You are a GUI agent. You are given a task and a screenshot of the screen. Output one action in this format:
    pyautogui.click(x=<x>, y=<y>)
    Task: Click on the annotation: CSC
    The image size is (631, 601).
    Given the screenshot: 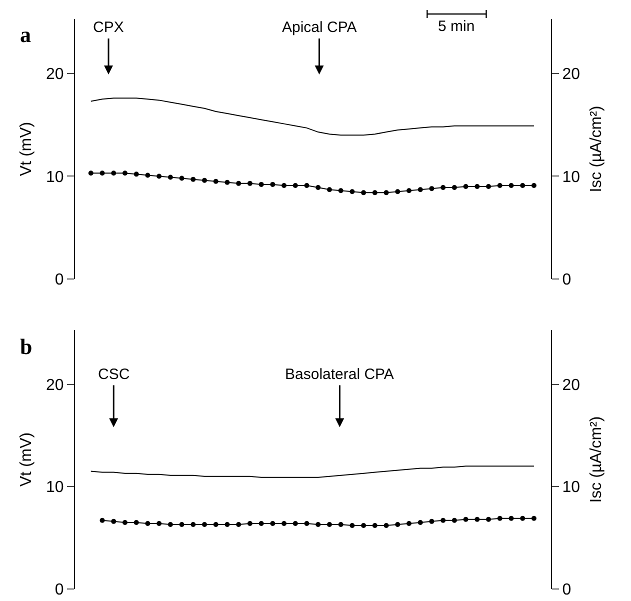 What is the action you would take?
    pyautogui.click(x=114, y=374)
    